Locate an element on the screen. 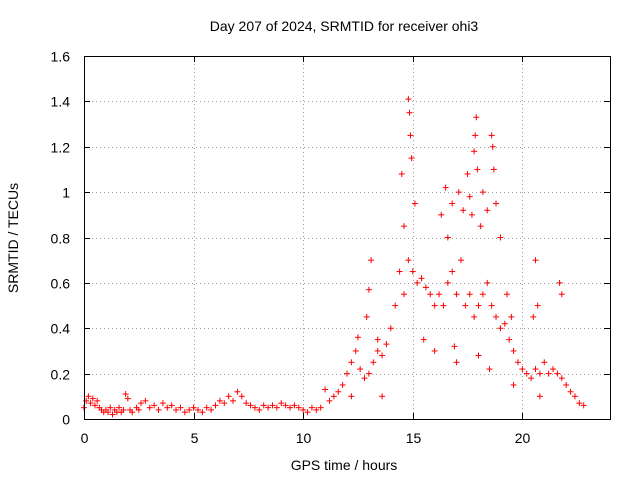 The width and height of the screenshot is (640, 480). x-tick-label: 5 is located at coordinates (195, 438).